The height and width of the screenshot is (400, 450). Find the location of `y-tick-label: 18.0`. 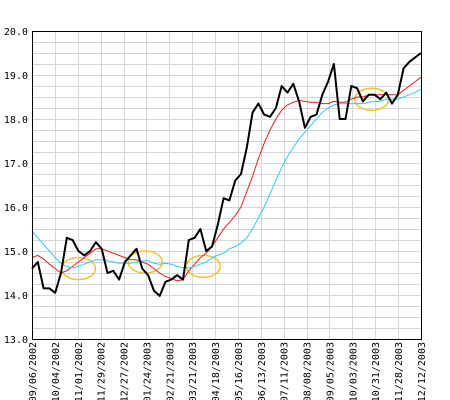

y-tick-label: 18.0 is located at coordinates (16, 120).